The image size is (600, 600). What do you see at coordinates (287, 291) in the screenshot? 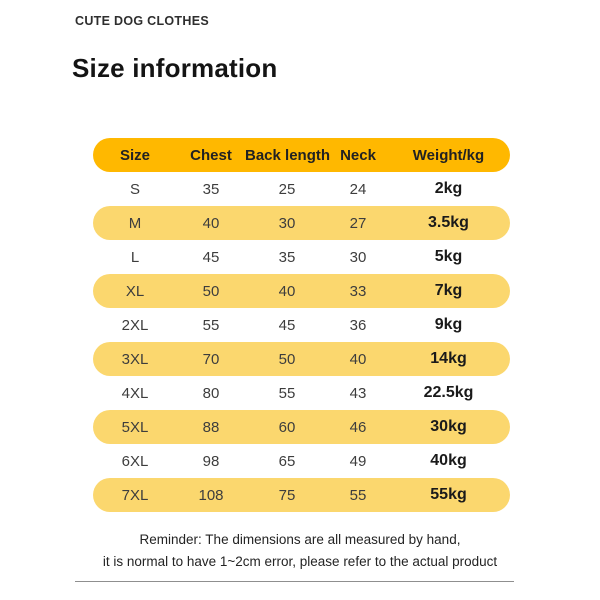
I see `cell-back-length: 40` at bounding box center [287, 291].